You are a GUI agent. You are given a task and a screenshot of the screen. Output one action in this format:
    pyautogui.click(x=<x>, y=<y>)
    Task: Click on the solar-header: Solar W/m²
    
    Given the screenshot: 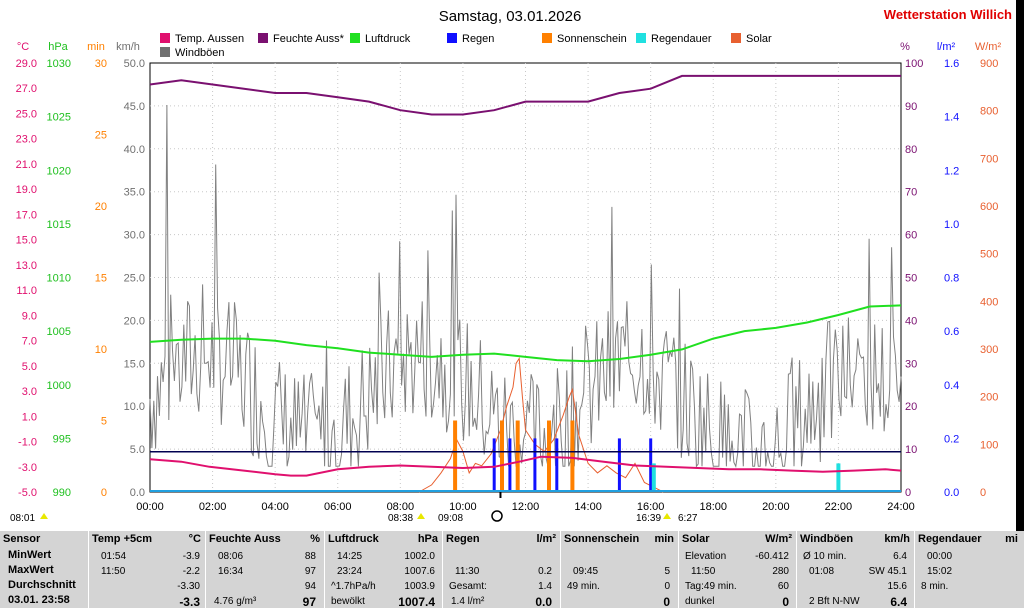 What is the action you would take?
    pyautogui.click(x=737, y=539)
    